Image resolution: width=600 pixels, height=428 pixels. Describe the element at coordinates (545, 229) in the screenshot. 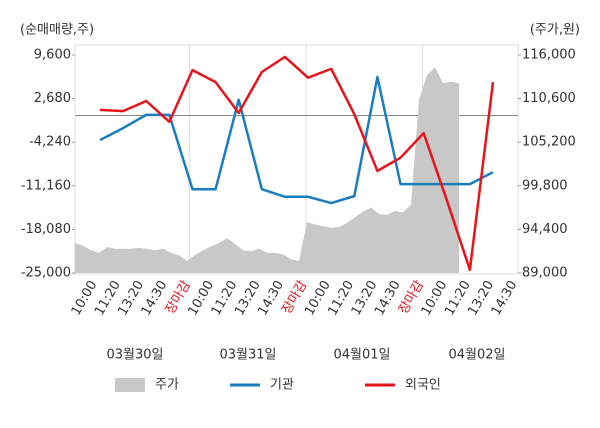

I see `y2-tick-label: 94,400` at that location.